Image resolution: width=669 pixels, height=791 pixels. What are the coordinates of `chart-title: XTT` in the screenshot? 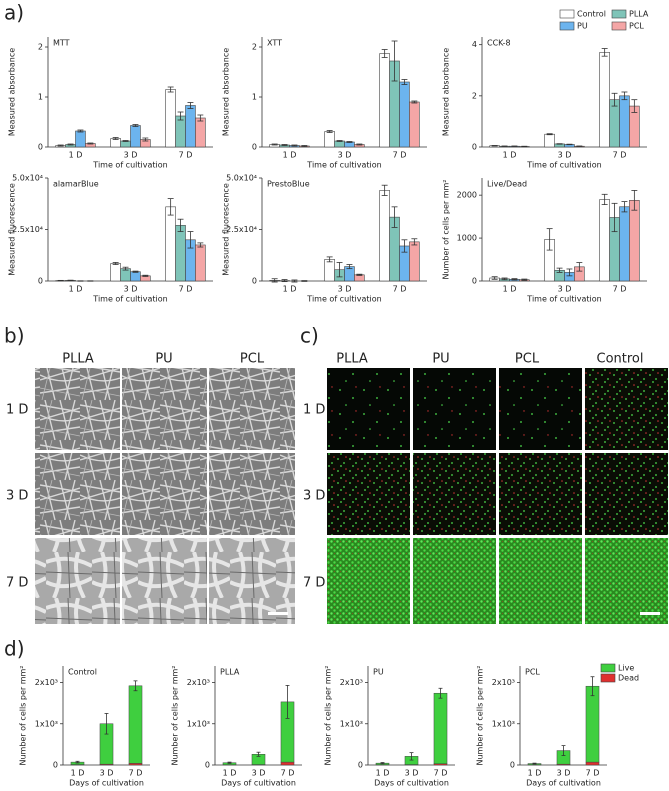 It's located at (274, 43).